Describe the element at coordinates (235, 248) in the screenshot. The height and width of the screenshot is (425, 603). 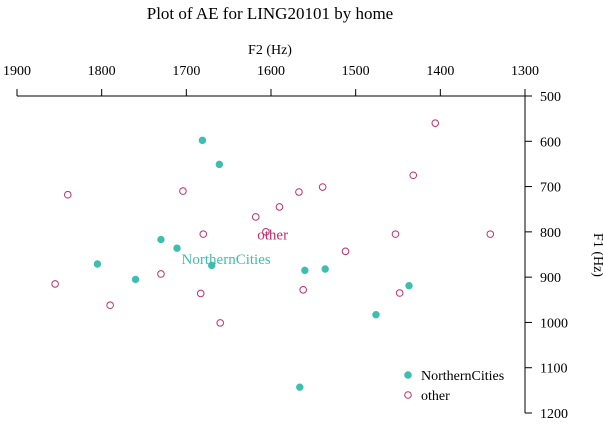
I see `centroid-labels: NorthernCities other` at that location.